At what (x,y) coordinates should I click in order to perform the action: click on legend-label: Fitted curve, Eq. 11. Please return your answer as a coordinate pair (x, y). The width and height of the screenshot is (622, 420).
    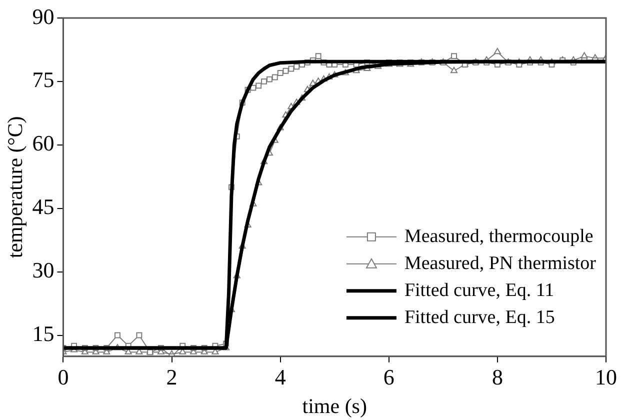
    Looking at the image, I should click on (479, 290).